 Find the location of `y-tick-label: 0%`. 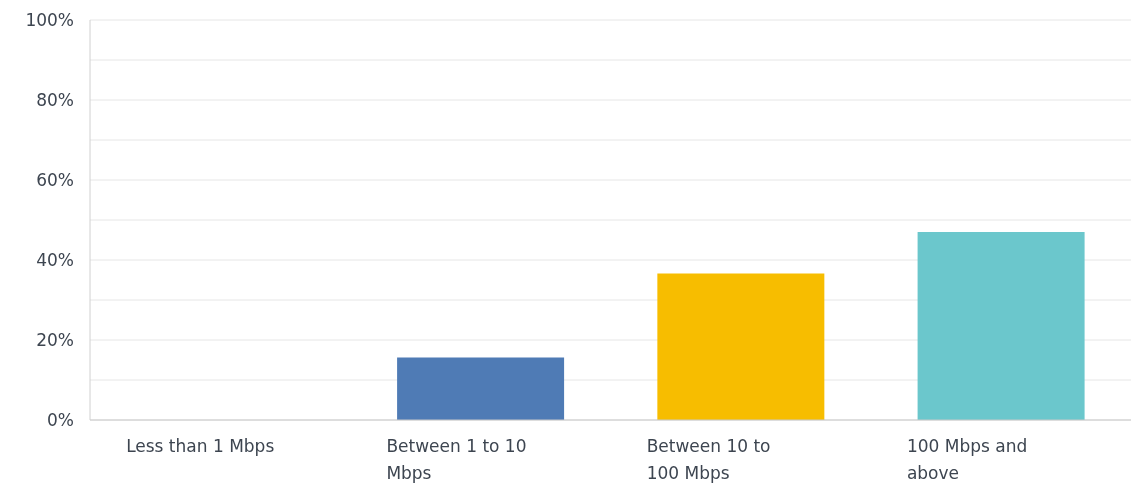

y-tick-label: 0% is located at coordinates (60, 420).